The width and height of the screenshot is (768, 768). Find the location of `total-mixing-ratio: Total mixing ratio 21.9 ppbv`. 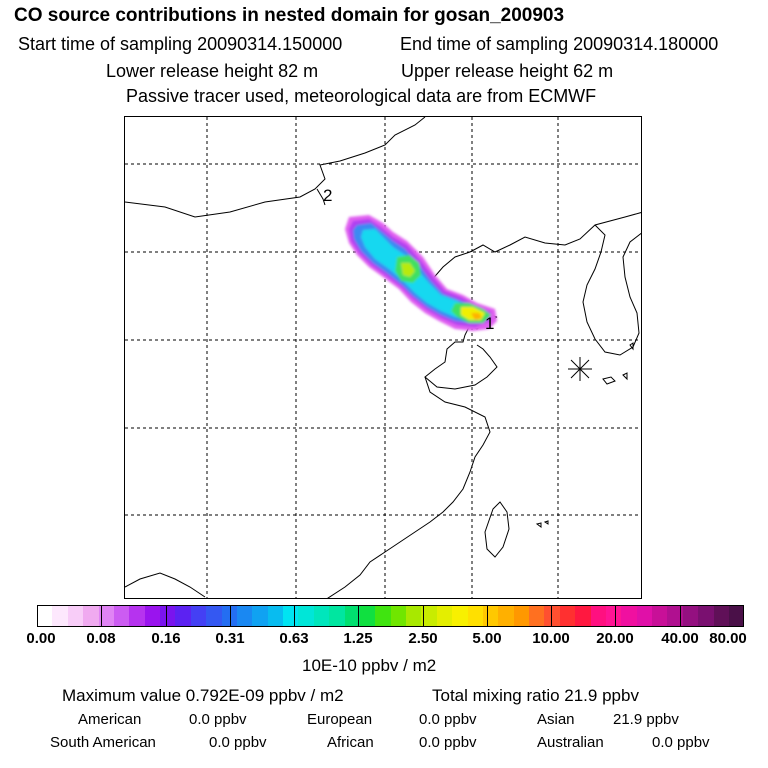

total-mixing-ratio: Total mixing ratio 21.9 ppbv is located at coordinates (535, 695).